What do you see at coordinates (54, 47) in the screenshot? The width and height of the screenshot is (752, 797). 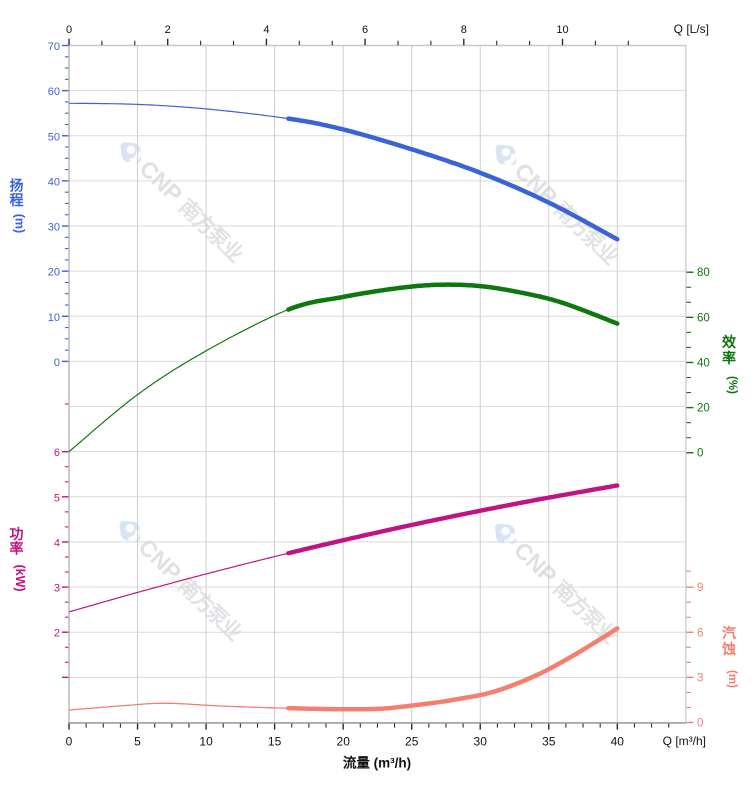 I see `svg-text: 70` at bounding box center [54, 47].